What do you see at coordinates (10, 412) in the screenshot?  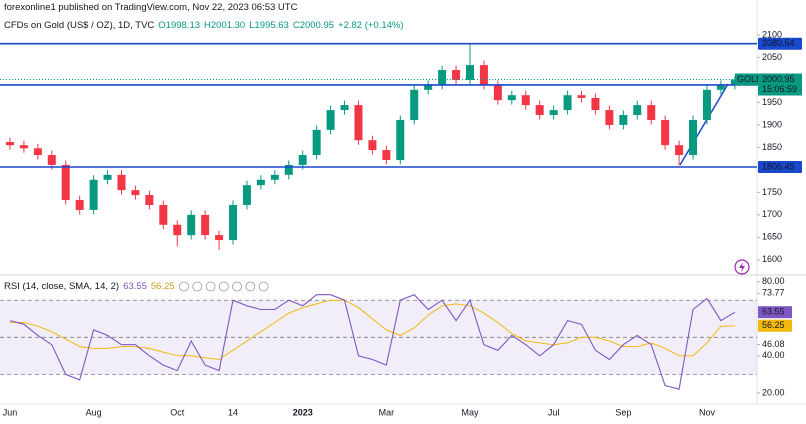 I see `x-tick-label: Jun` at bounding box center [10, 412].